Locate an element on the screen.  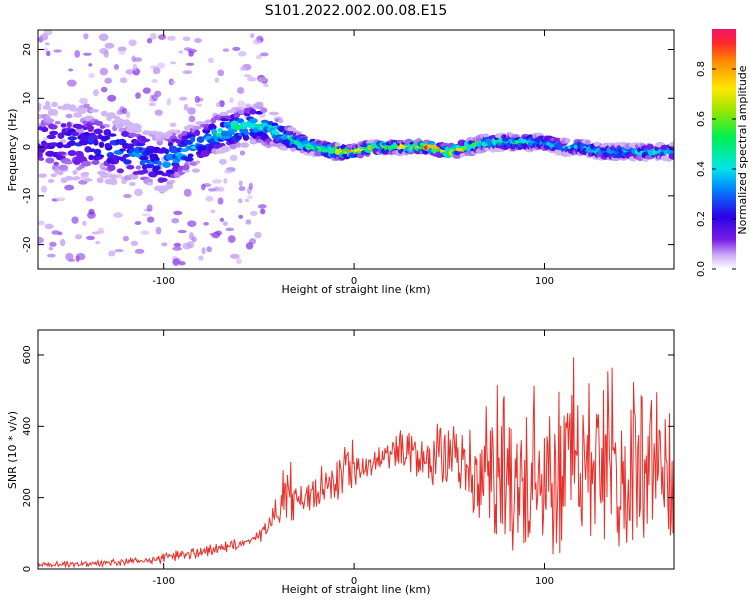
x-tick-label: 0 is located at coordinates (354, 281).